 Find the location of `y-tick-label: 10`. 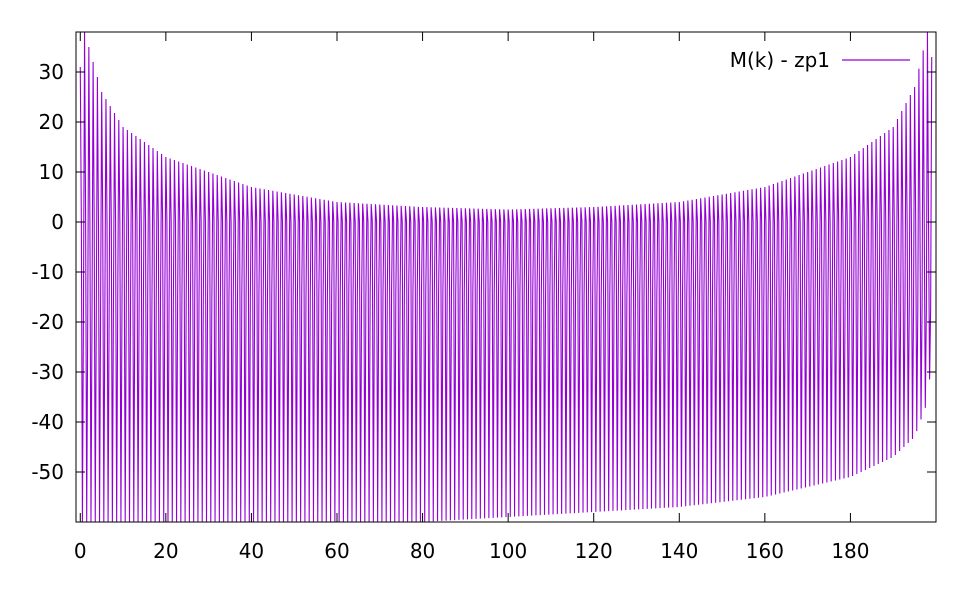

y-tick-label: 10 is located at coordinates (51, 172).